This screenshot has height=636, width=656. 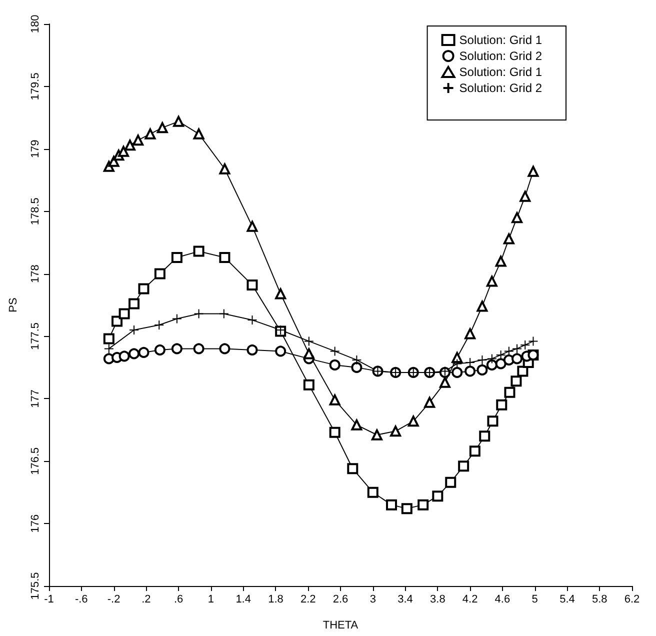 I want to click on x-axis-title: THETA, so click(x=340, y=626).